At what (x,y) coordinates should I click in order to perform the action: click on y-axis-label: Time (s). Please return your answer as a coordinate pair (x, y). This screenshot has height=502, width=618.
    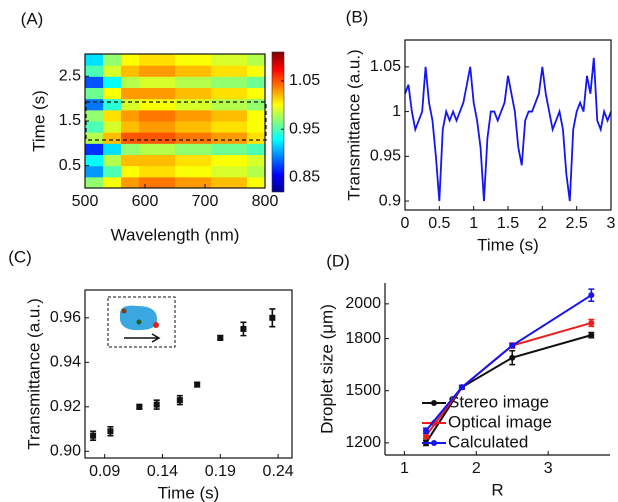
    Looking at the image, I should click on (38, 121).